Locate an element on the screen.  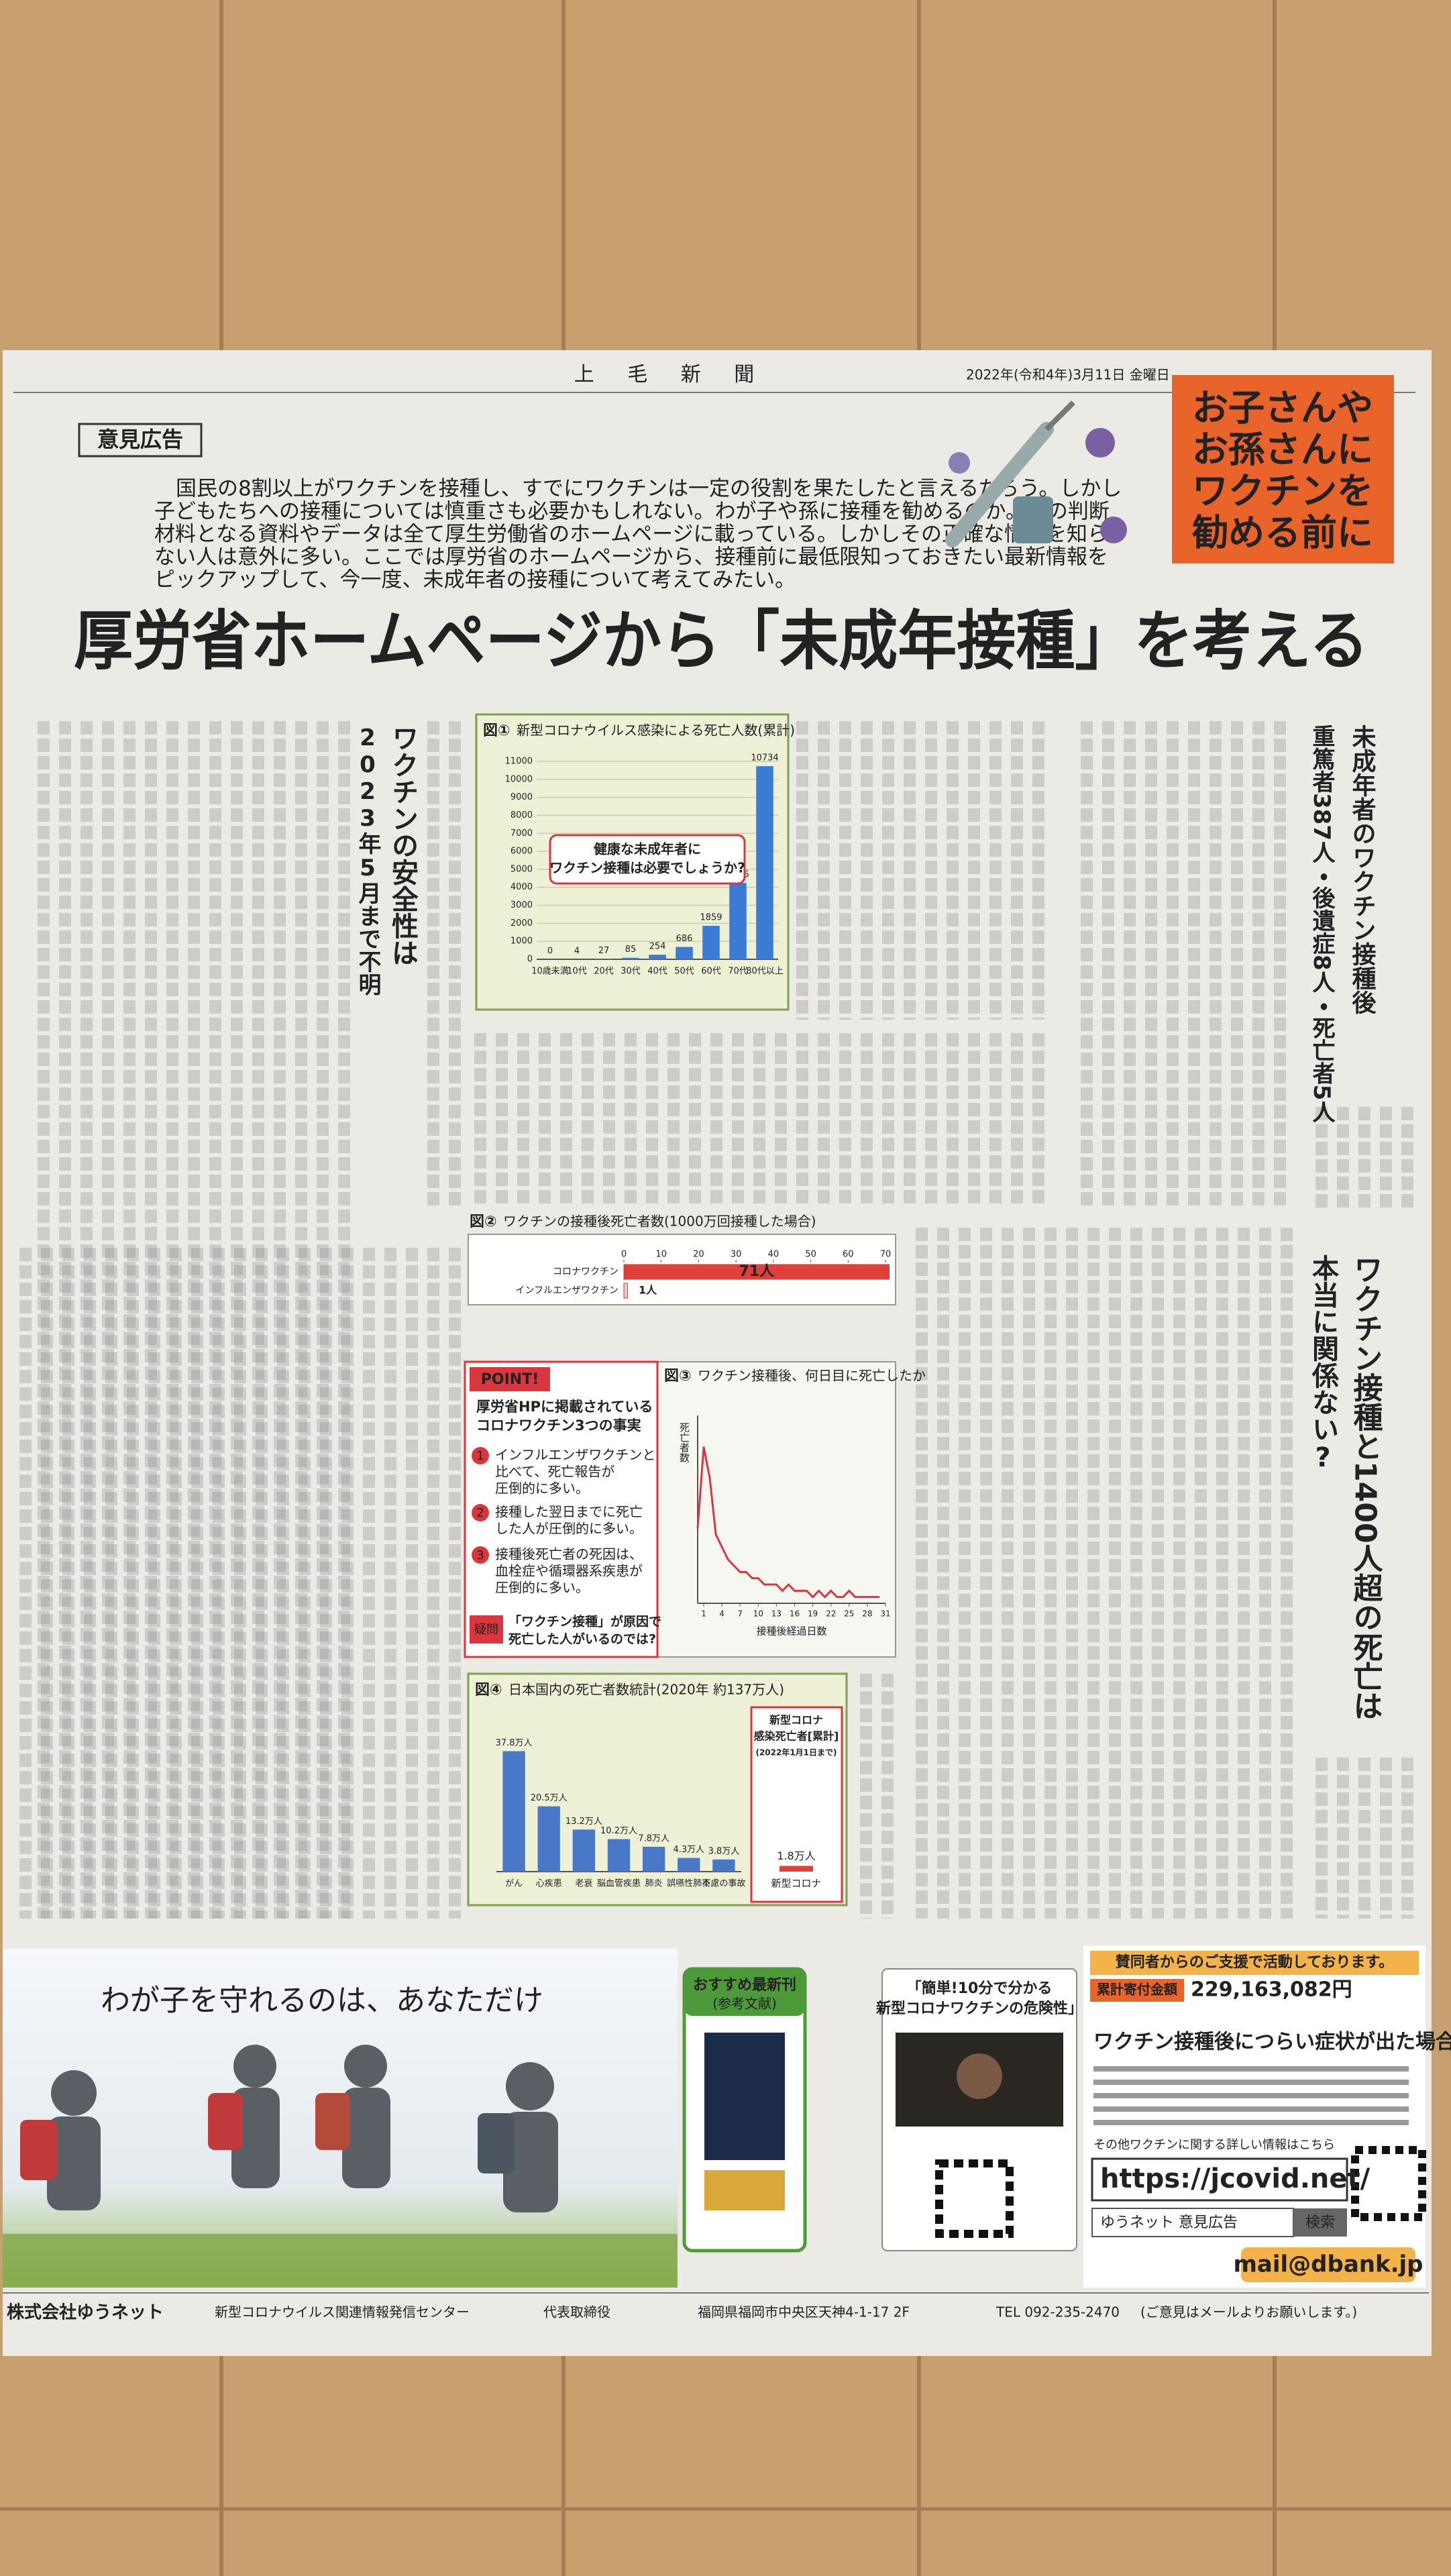
heading: 本当に関係ない? is located at coordinates (1323, 1363).